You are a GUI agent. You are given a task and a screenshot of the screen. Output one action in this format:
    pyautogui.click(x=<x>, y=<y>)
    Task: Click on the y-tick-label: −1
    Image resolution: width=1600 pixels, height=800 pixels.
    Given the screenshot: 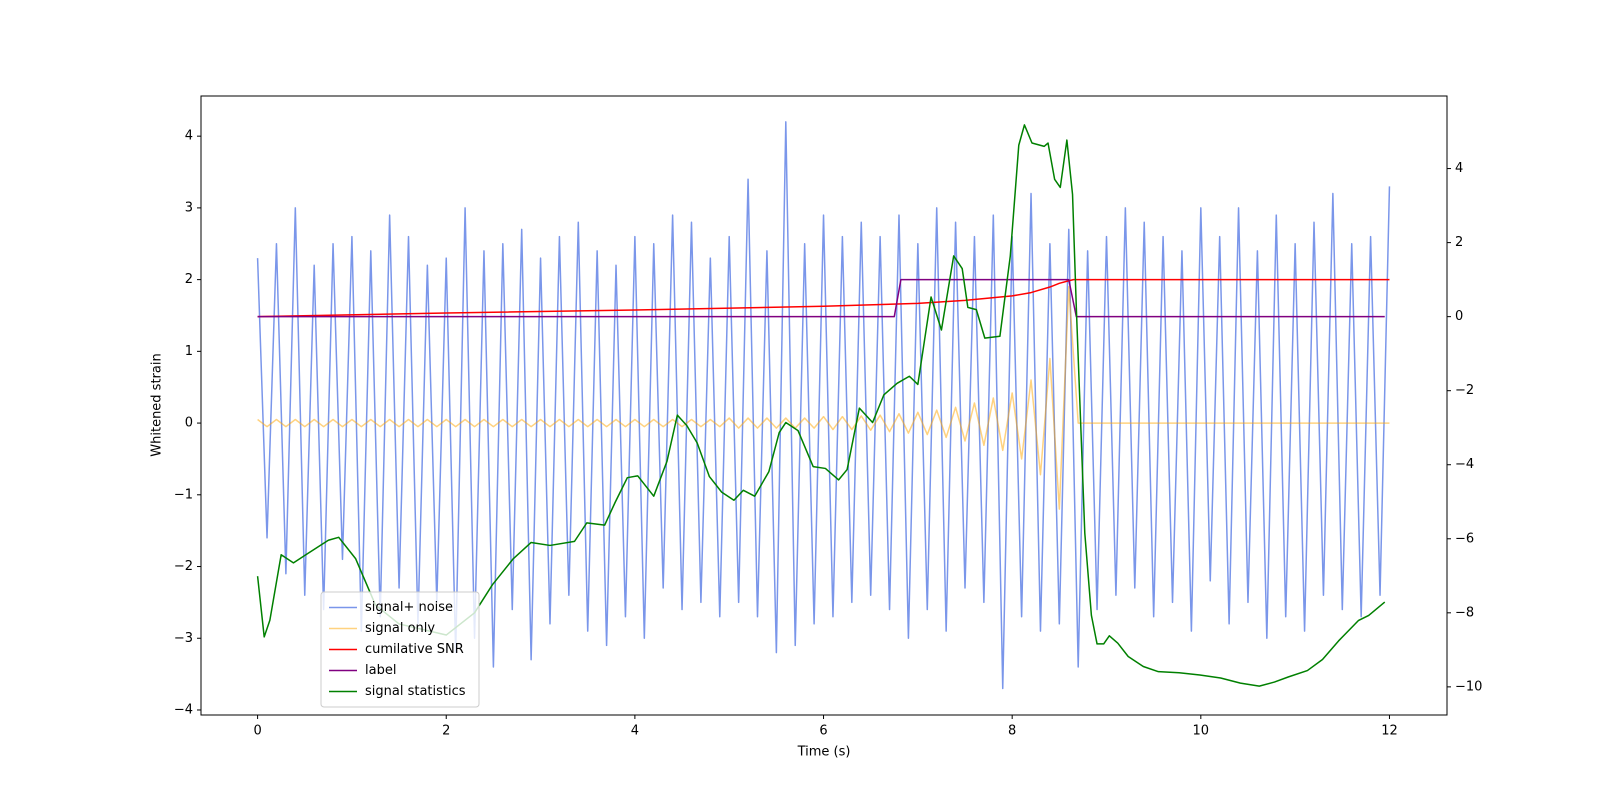 What is the action you would take?
    pyautogui.click(x=183, y=494)
    